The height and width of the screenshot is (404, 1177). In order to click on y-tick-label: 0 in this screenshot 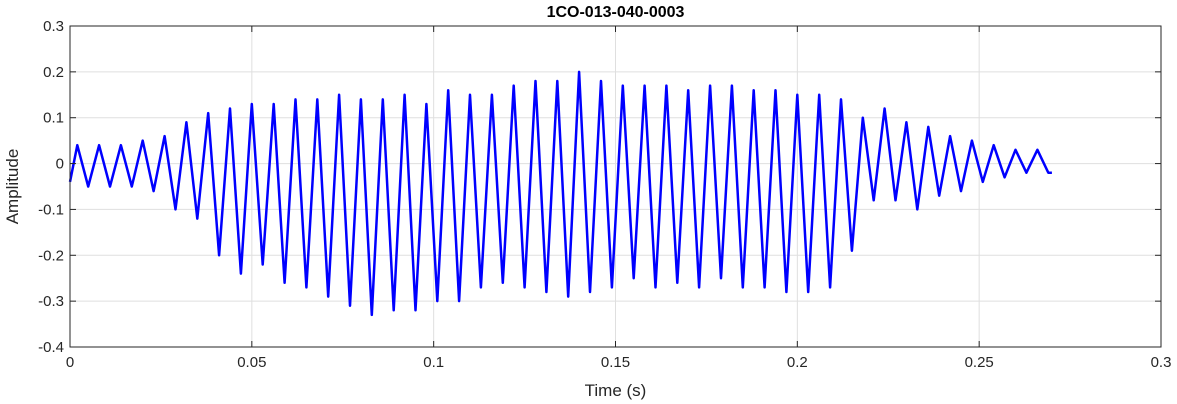, I will do `click(60, 164)`.